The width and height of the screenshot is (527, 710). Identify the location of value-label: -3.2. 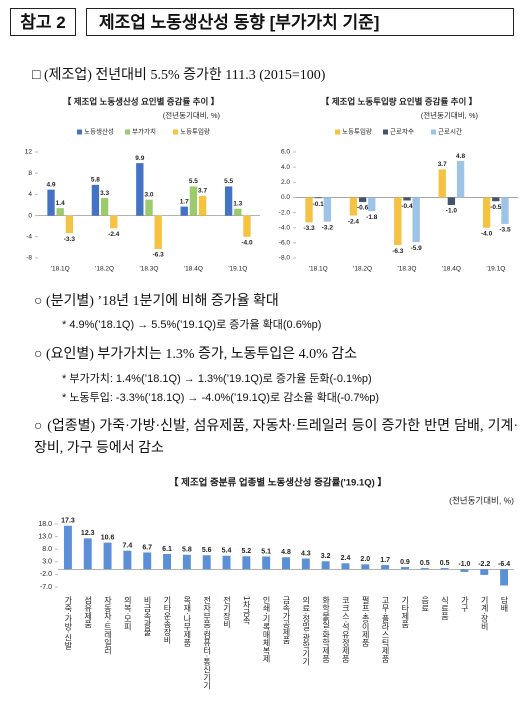
(328, 227).